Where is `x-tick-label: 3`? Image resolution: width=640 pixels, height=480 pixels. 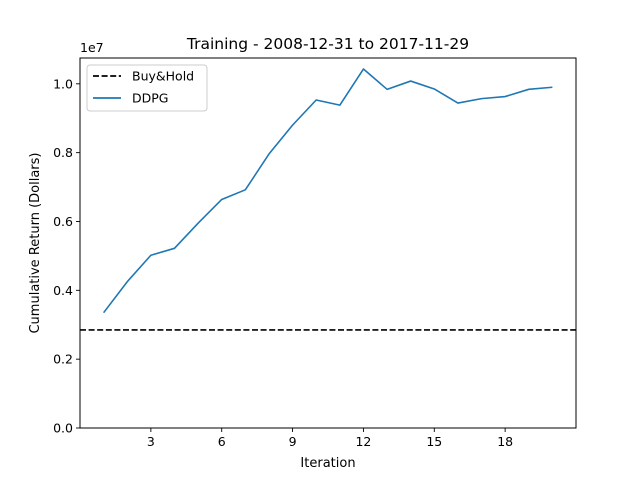
x-tick-label: 3 is located at coordinates (151, 441).